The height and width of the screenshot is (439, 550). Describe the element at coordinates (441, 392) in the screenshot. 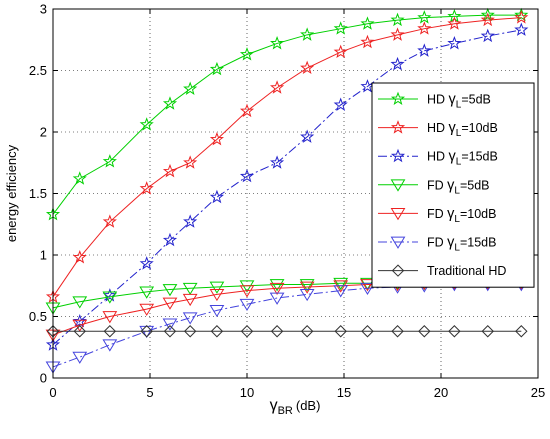

I see `x-tick-label: 20` at that location.